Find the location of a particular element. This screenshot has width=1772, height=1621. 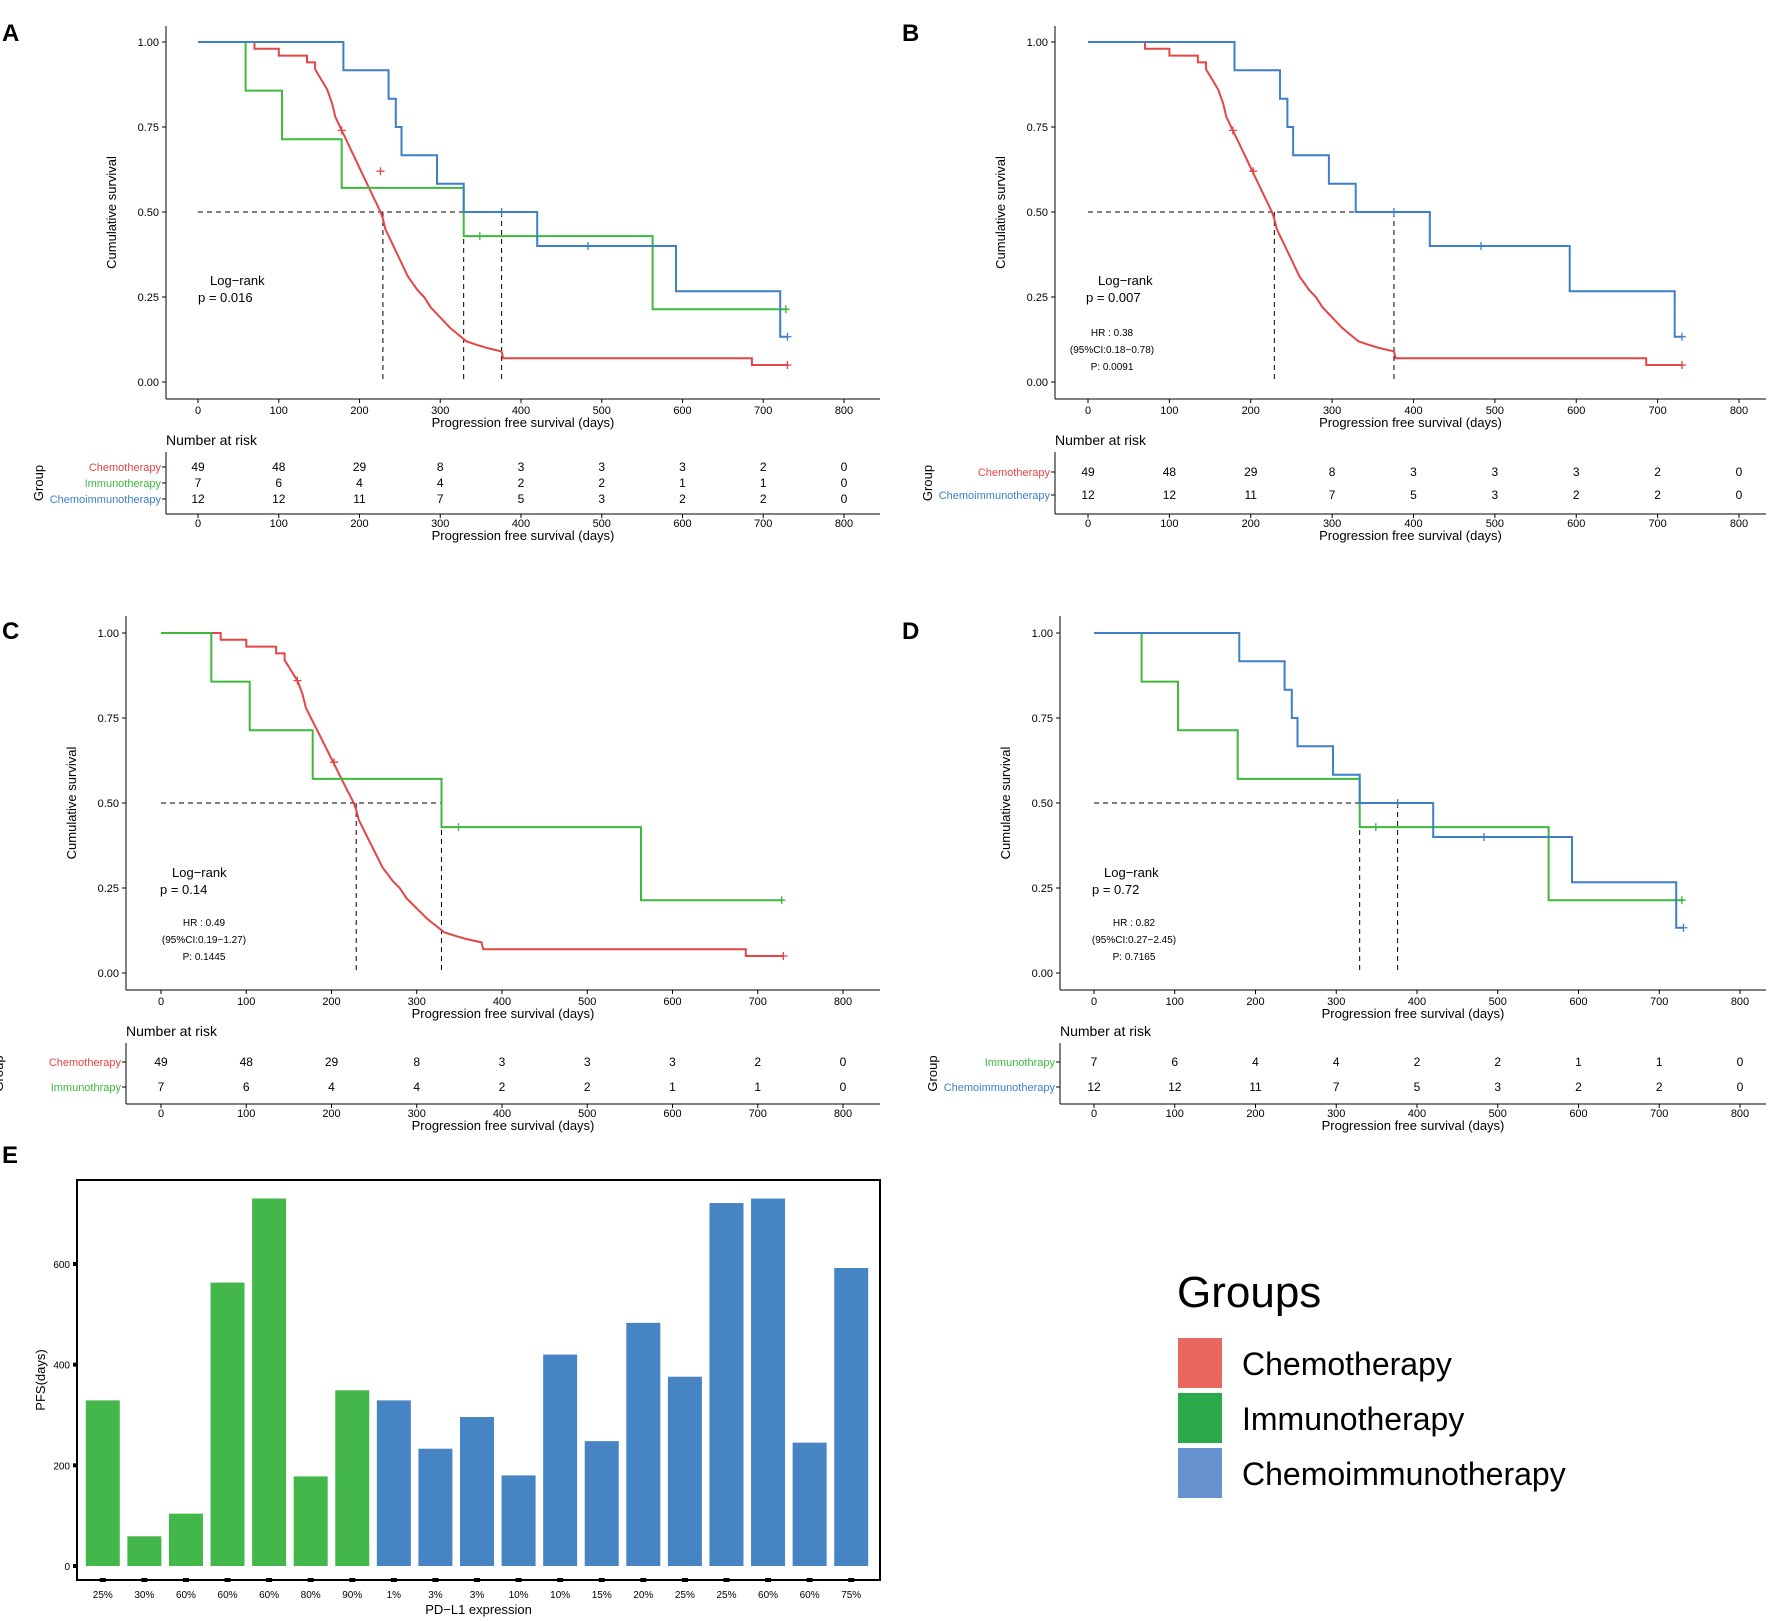

risk-count: 0 is located at coordinates (844, 467).